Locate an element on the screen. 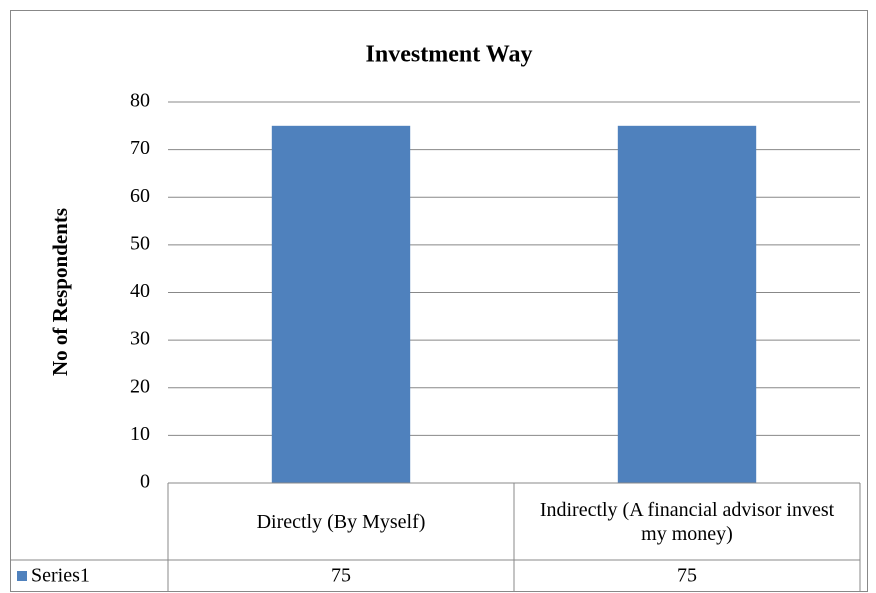 The height and width of the screenshot is (593, 876). legend-label: Series1 is located at coordinates (60, 576).